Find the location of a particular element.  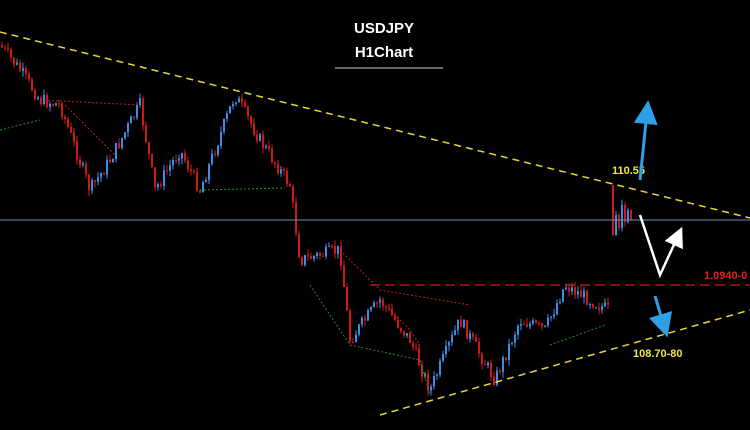

level-label: 1.0940-0 is located at coordinates (725, 276).